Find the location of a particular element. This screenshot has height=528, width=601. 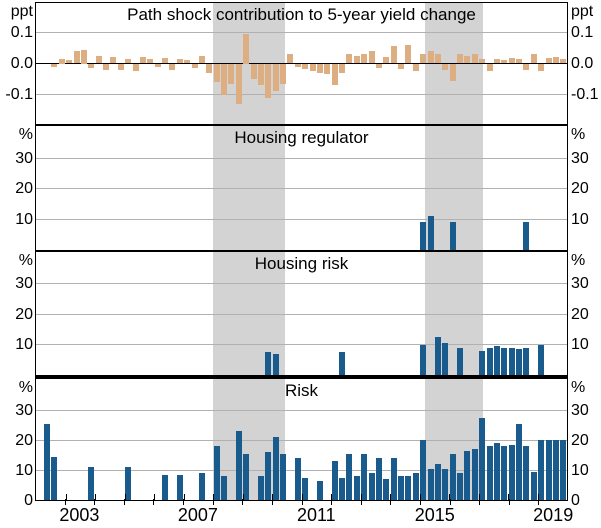

y-tick-label: 10 is located at coordinates (24, 219).